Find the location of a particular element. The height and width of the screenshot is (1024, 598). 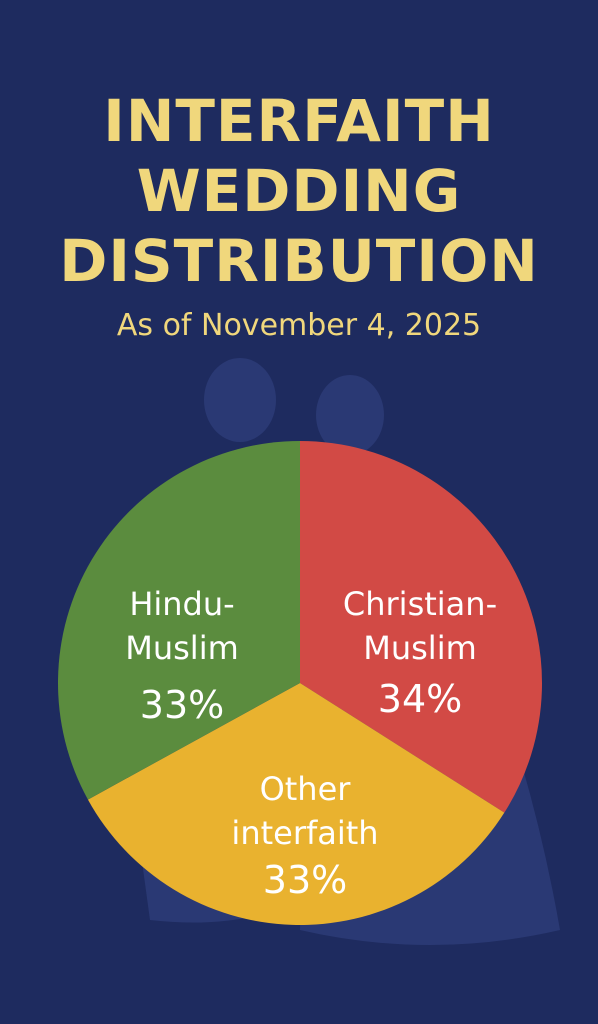

pie-slice-christianmuslim is located at coordinates (421, 627).